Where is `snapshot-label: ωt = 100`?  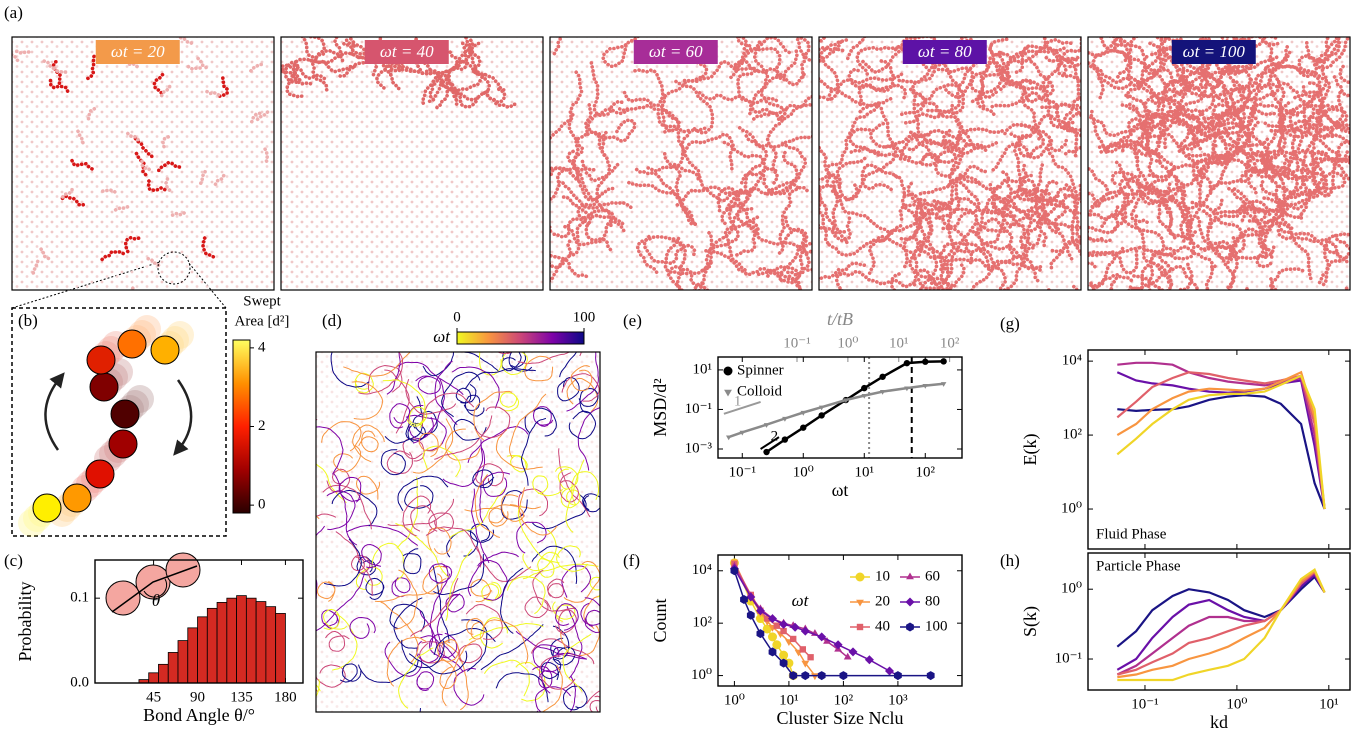
snapshot-label: ωt = 100 is located at coordinates (1214, 51).